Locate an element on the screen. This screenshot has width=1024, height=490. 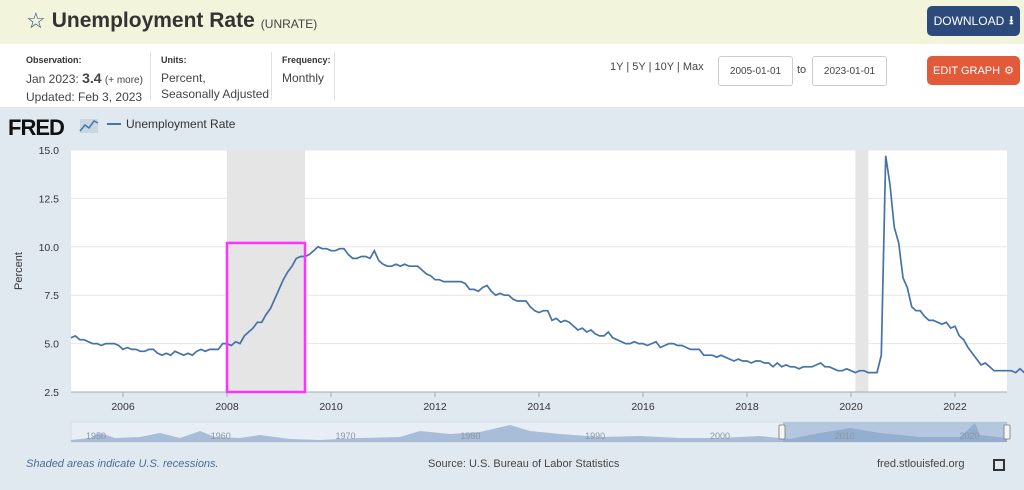
download-label: DOWNLOAD is located at coordinates (969, 21).